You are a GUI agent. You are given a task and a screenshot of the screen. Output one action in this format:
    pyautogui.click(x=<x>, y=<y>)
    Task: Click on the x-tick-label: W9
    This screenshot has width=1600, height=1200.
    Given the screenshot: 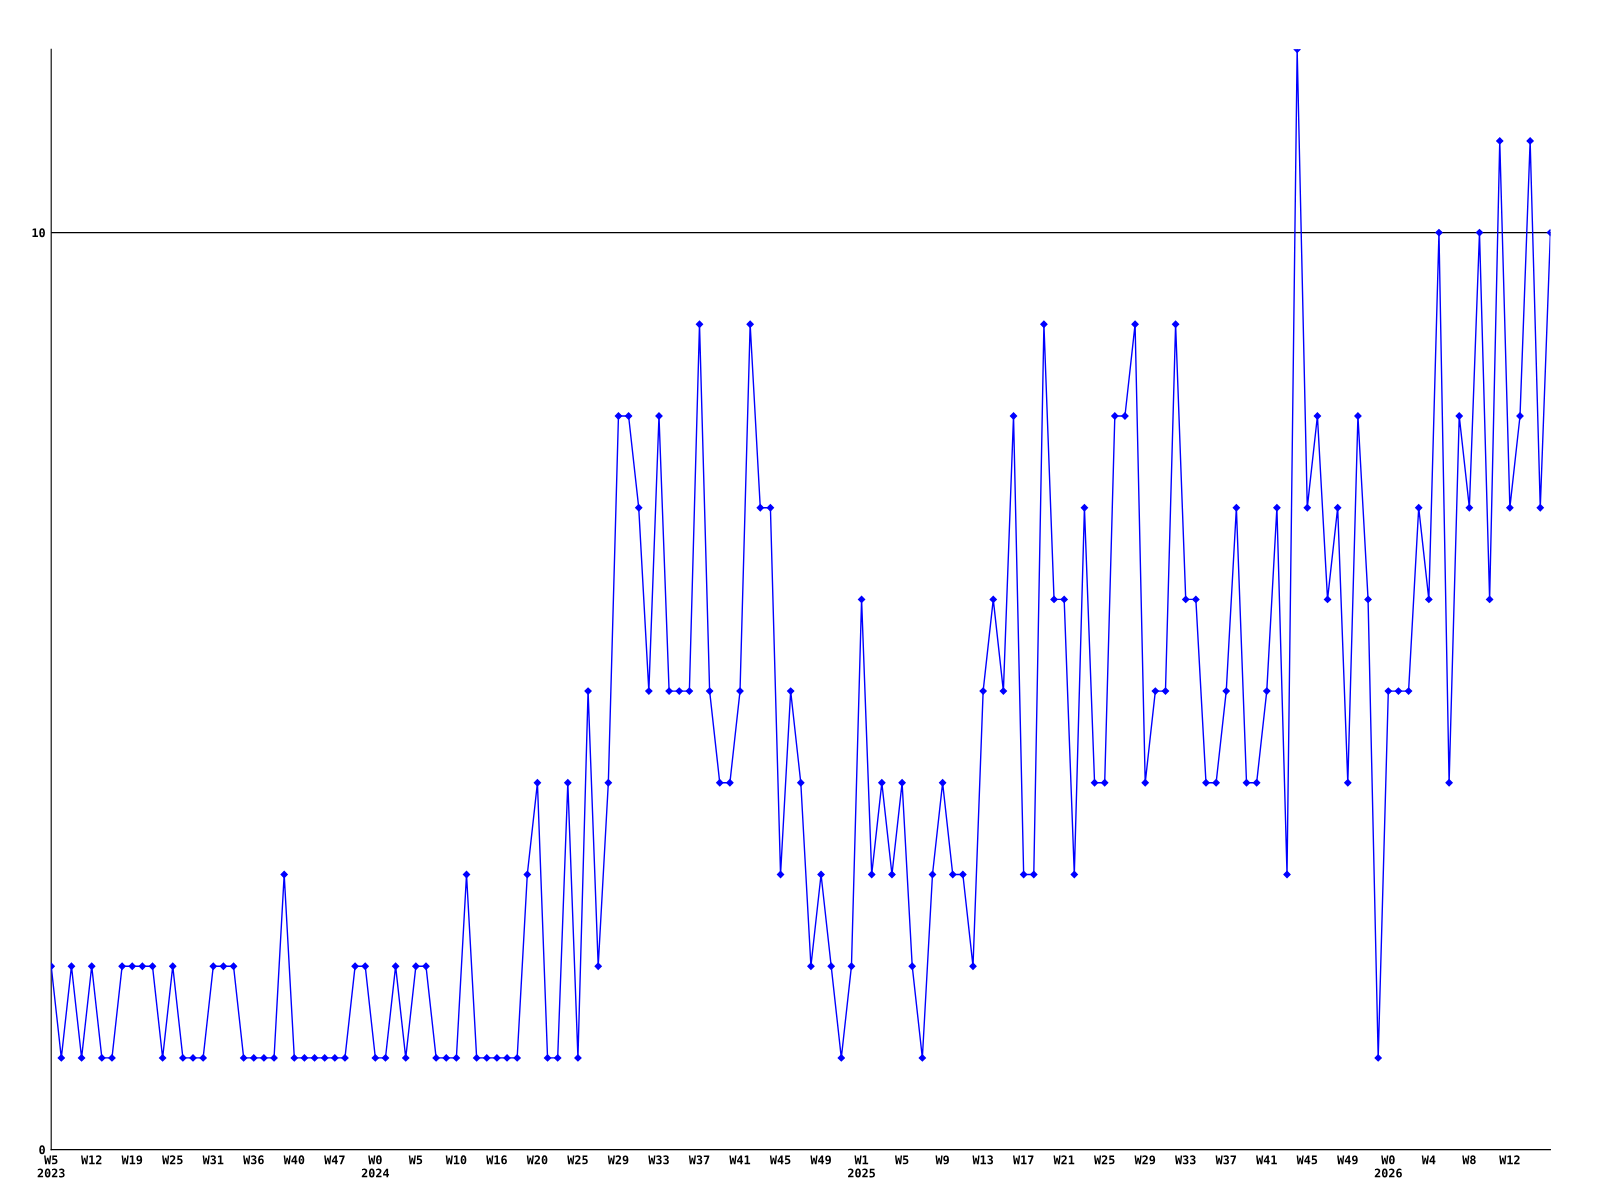 What is the action you would take?
    pyautogui.click(x=942, y=1160)
    